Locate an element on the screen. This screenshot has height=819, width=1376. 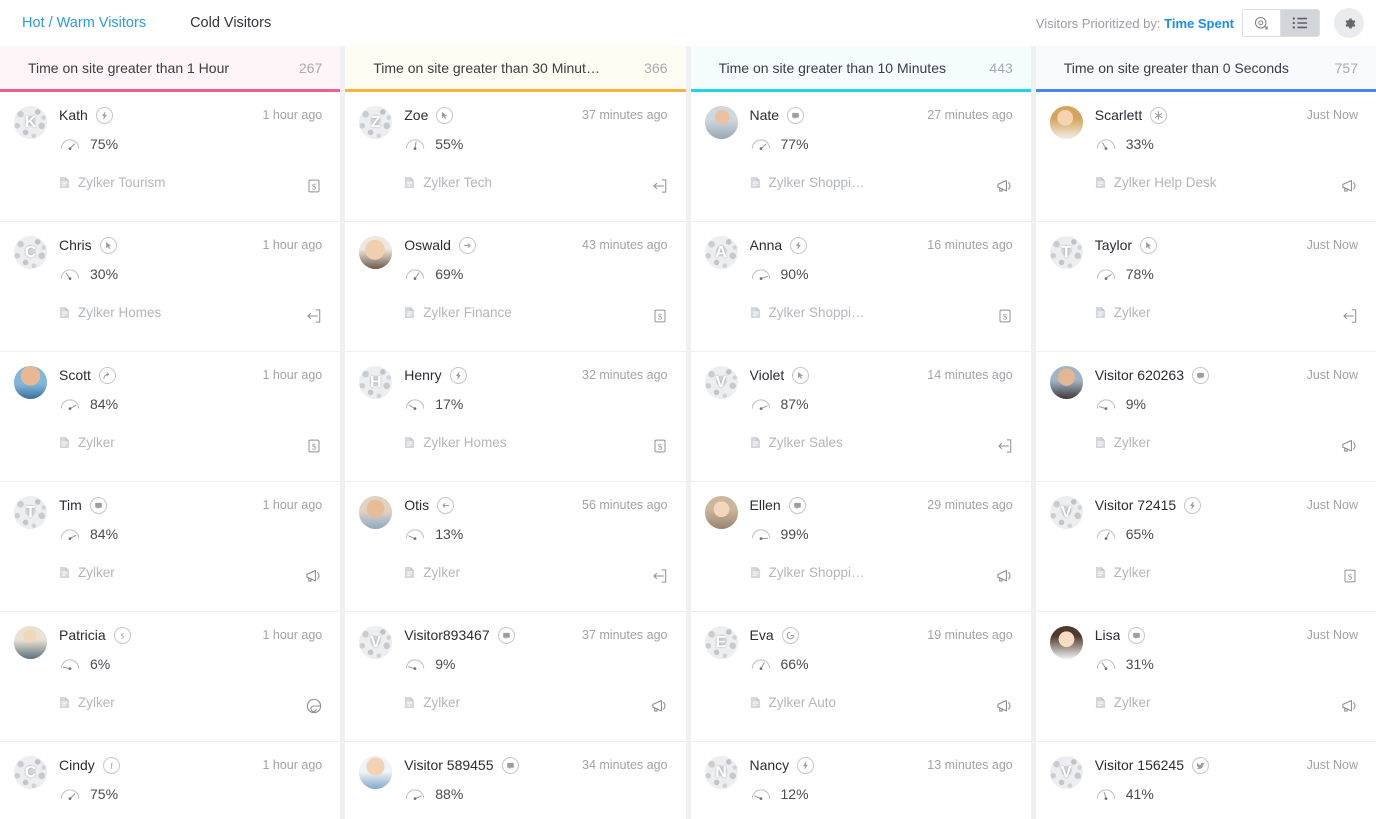
visitor-card: N Nancy 13 minutes ago 12% is located at coordinates (860, 780).